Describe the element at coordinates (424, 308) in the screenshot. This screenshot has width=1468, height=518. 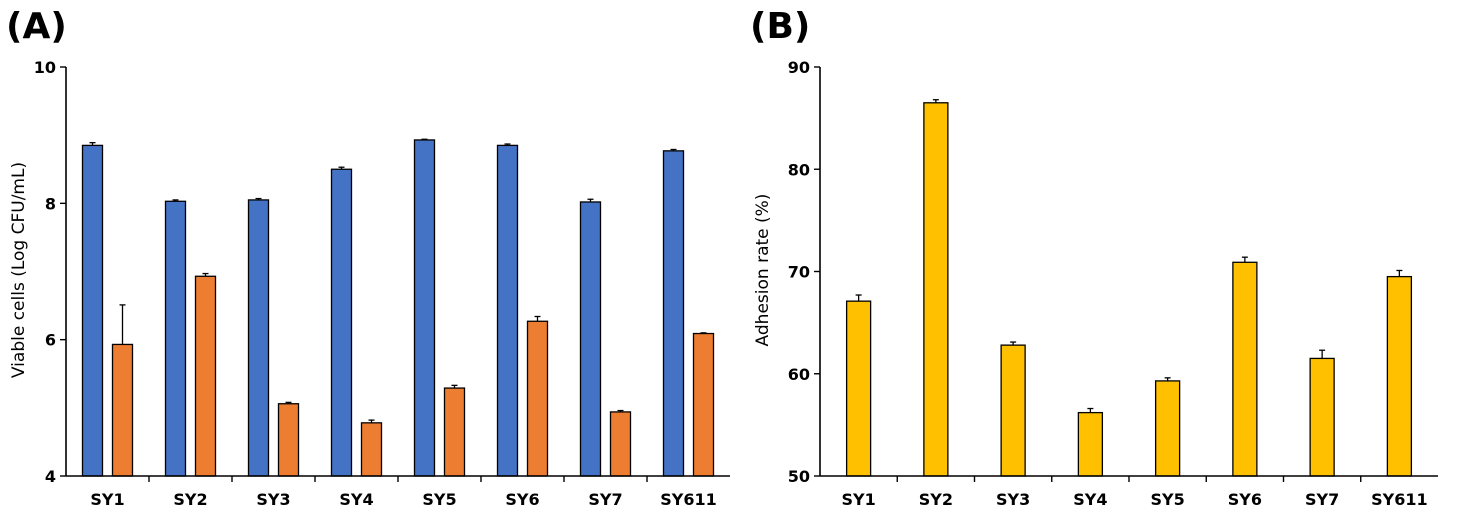
I see `bar-blue-sy5` at that location.